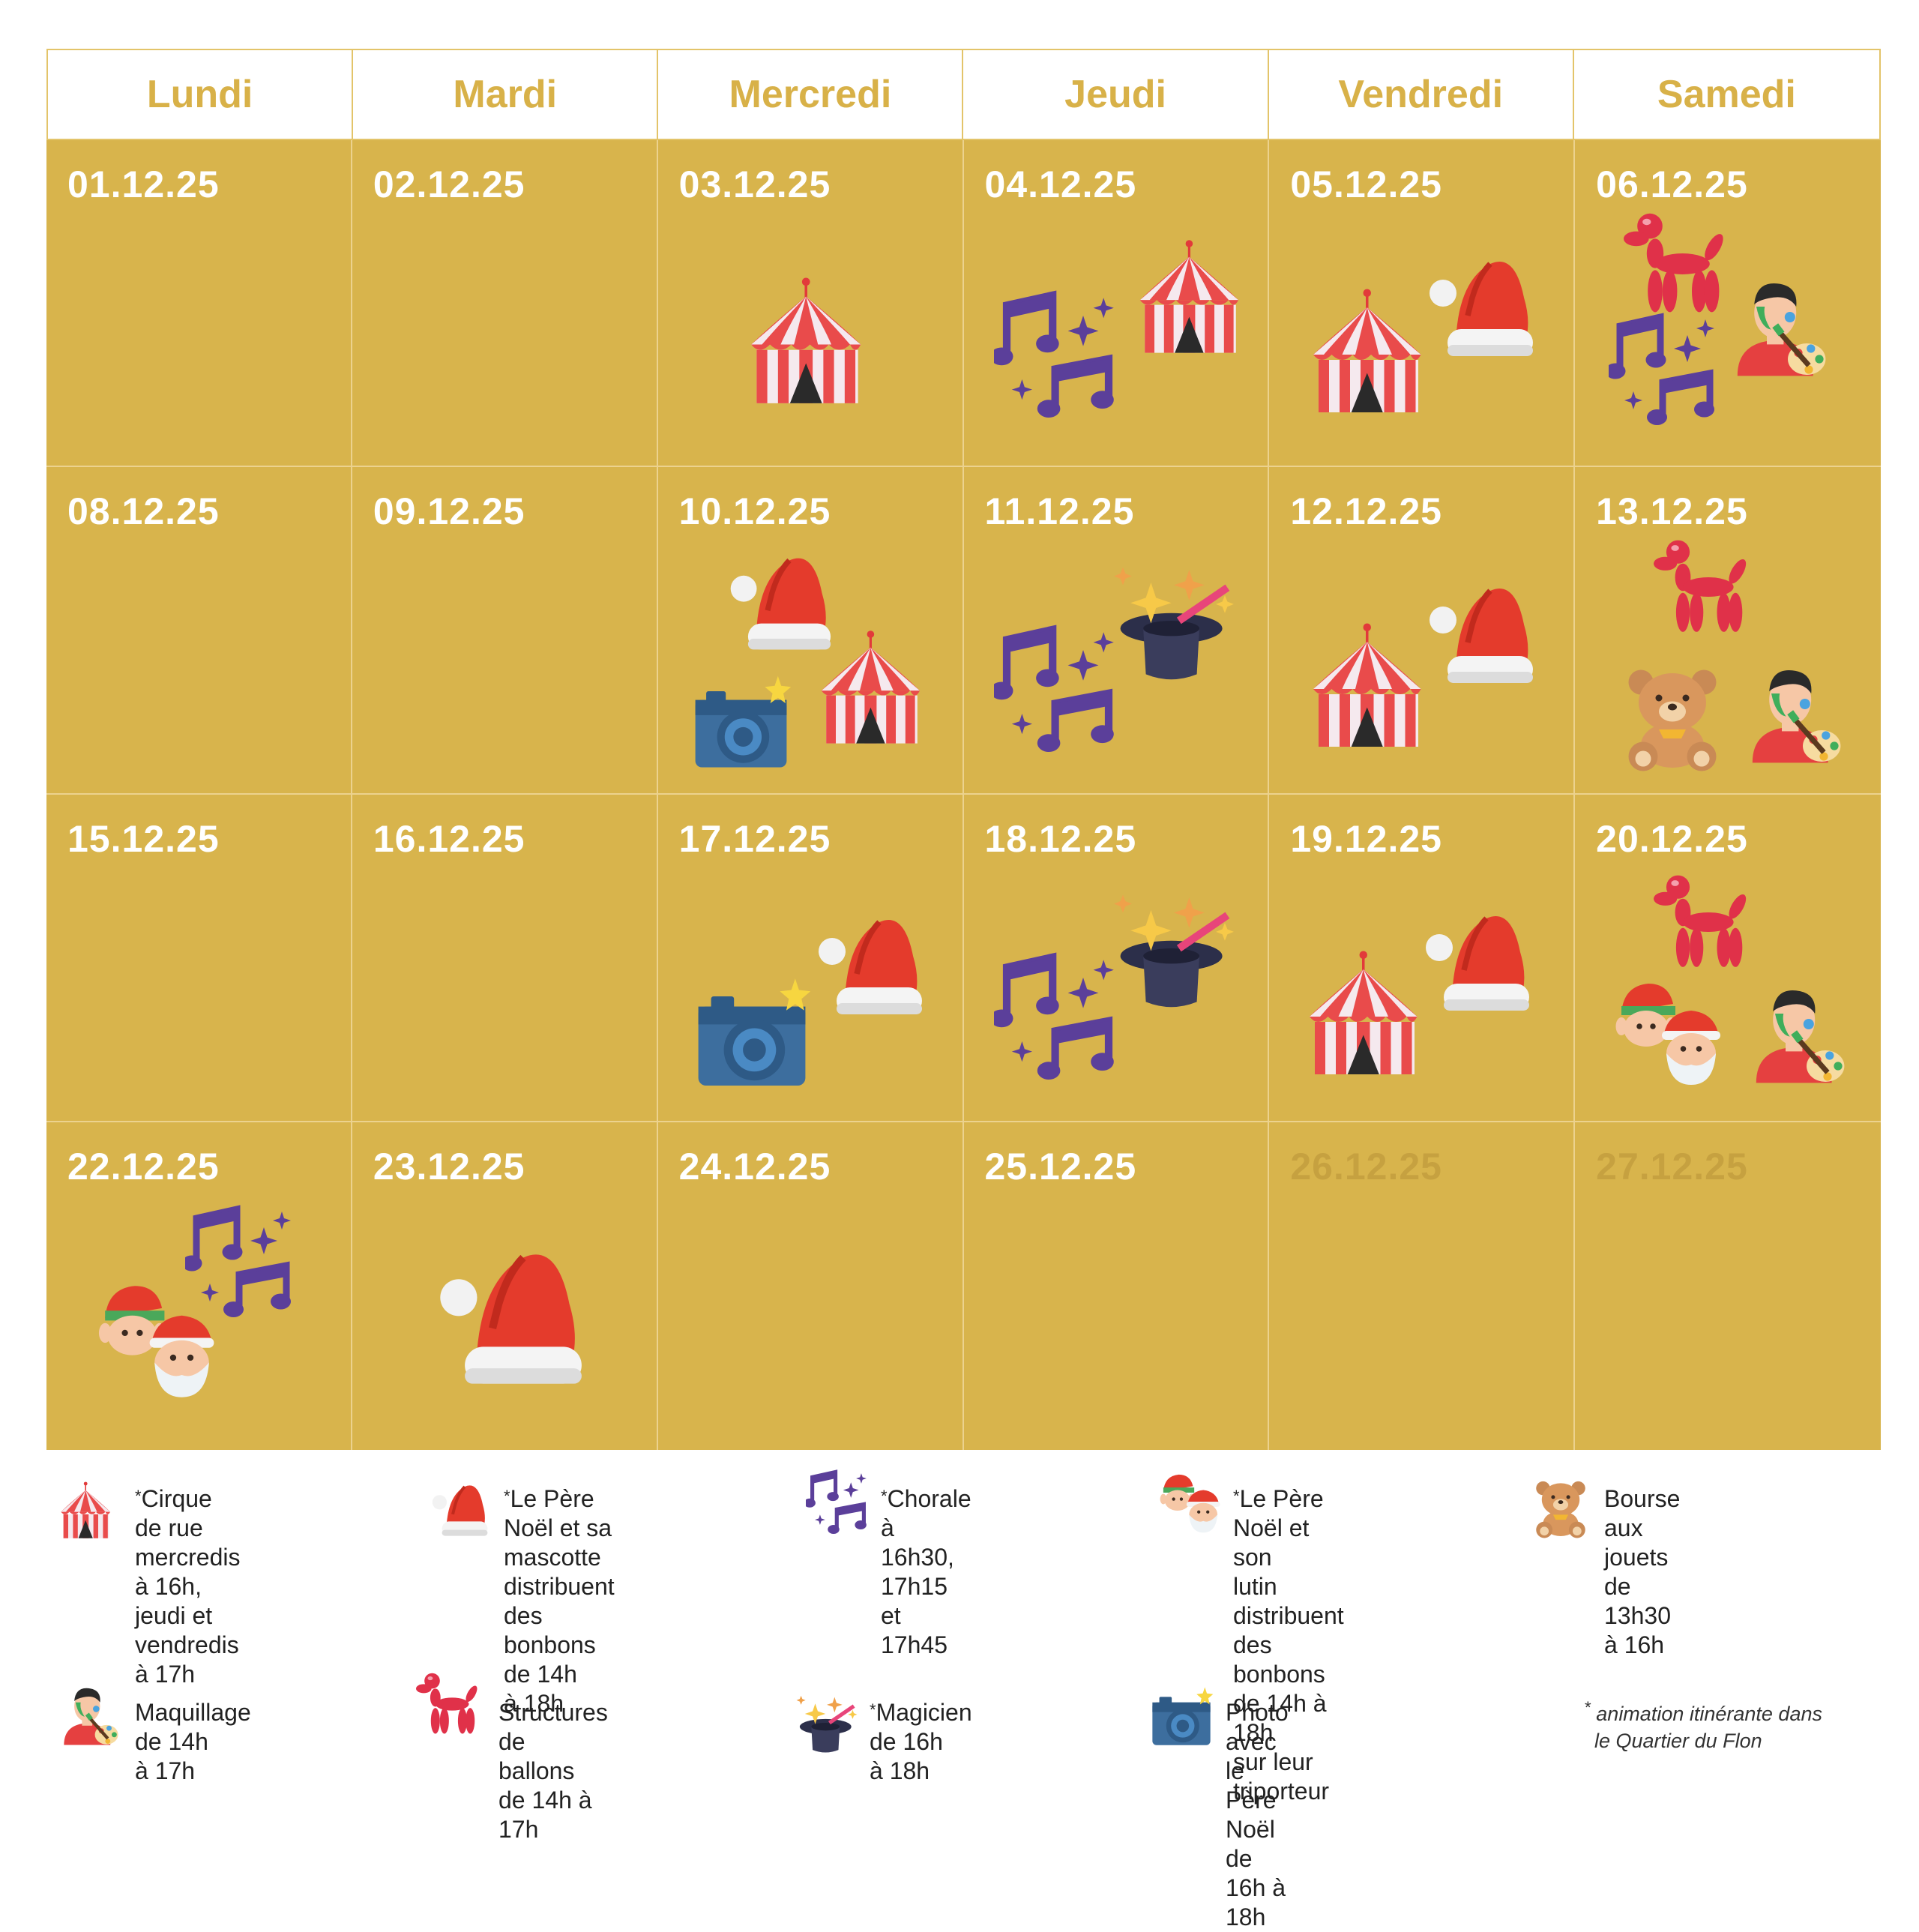  I want to click on footnote-line: animation itinérante dans, so click(1709, 1714).